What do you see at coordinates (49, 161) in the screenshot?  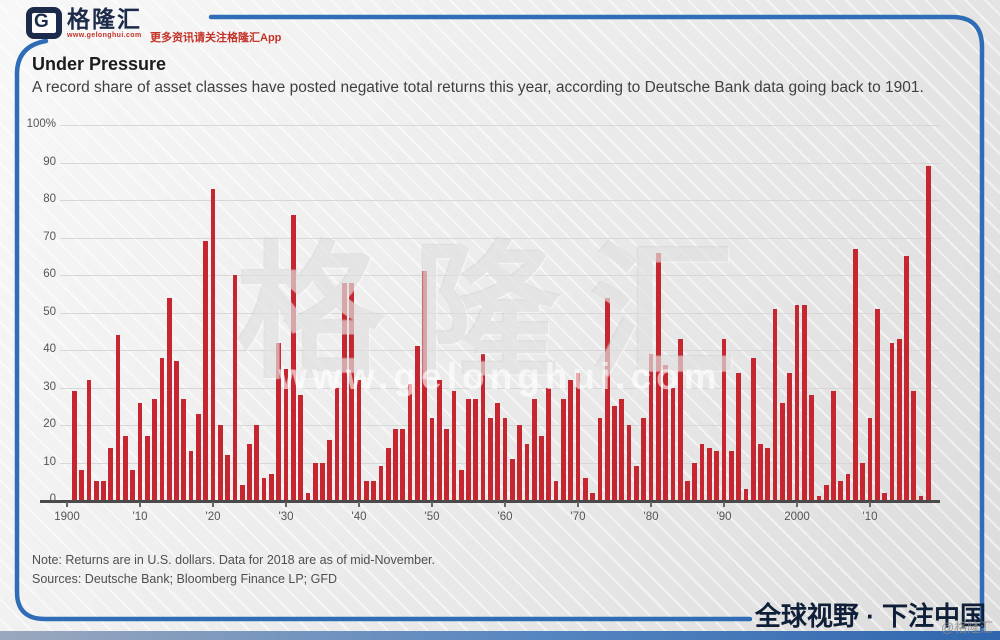 I see `y-axis-label: 90` at bounding box center [49, 161].